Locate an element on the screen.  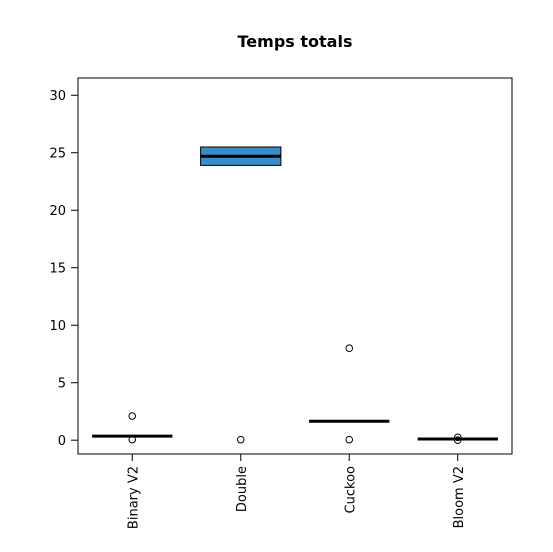
y-tick-label: 30 is located at coordinates (57, 96).